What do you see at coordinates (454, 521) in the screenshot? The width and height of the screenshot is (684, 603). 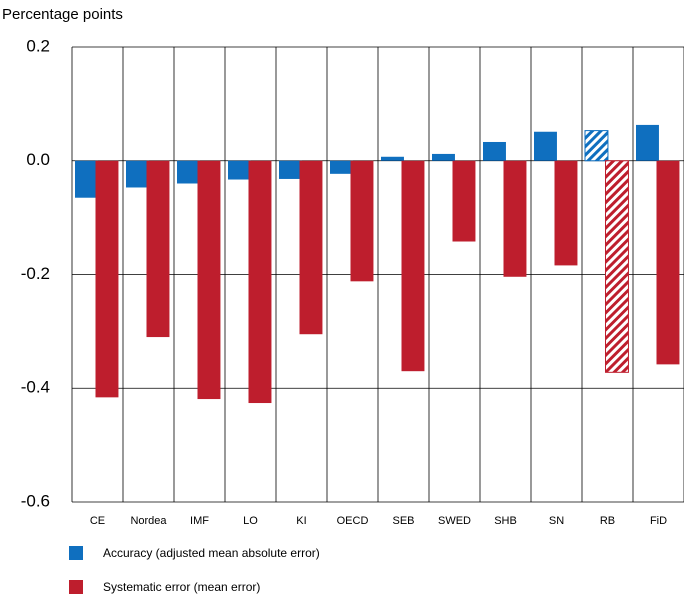 I see `x-tick-label: SWED` at bounding box center [454, 521].